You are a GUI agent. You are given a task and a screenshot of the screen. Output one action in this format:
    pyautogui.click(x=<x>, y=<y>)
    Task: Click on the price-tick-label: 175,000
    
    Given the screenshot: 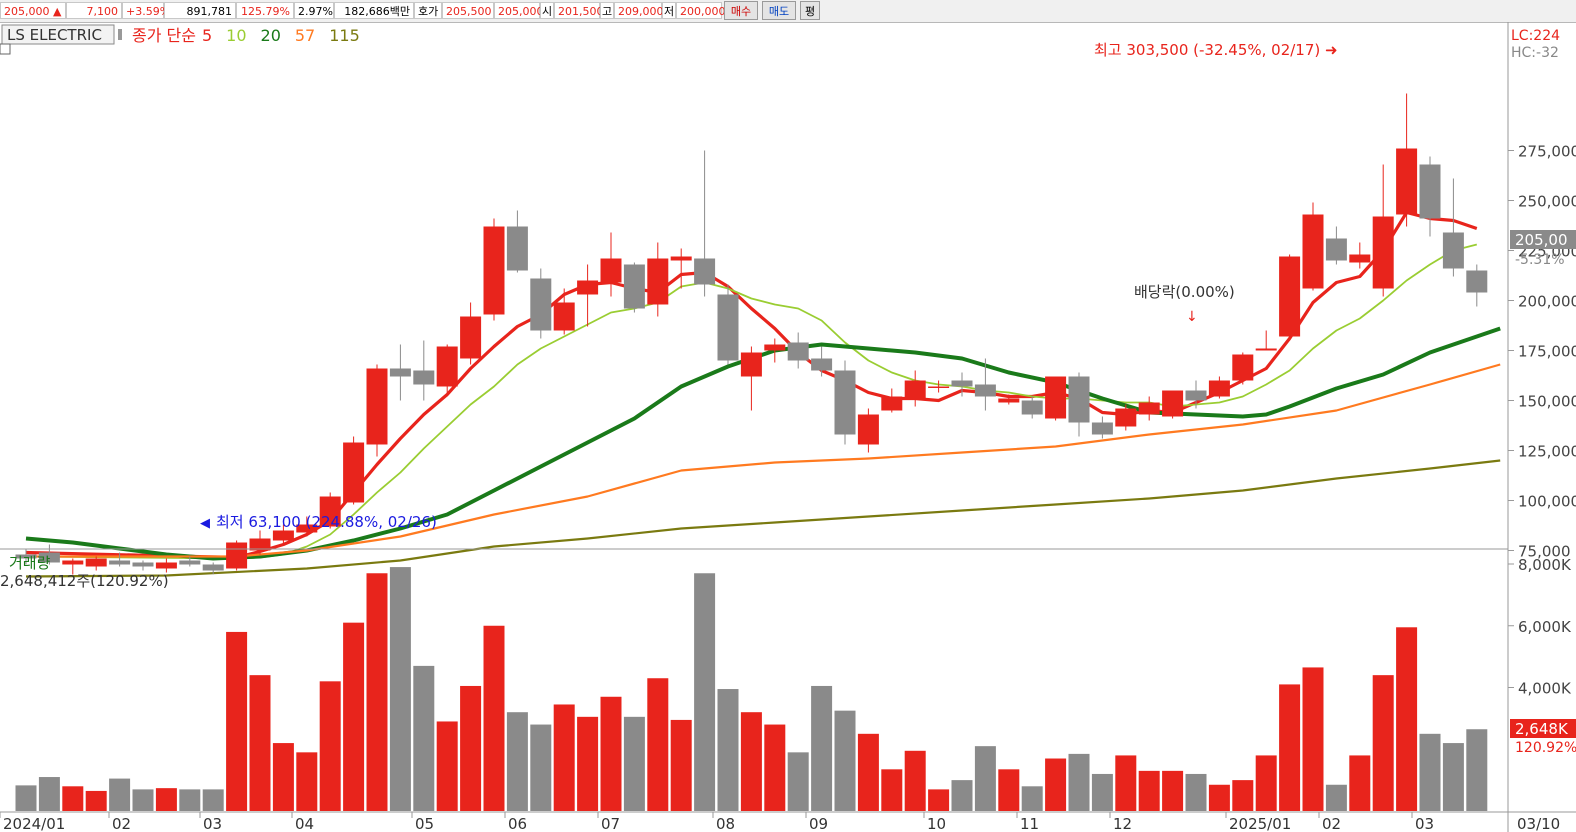 What is the action you would take?
    pyautogui.click(x=1547, y=352)
    